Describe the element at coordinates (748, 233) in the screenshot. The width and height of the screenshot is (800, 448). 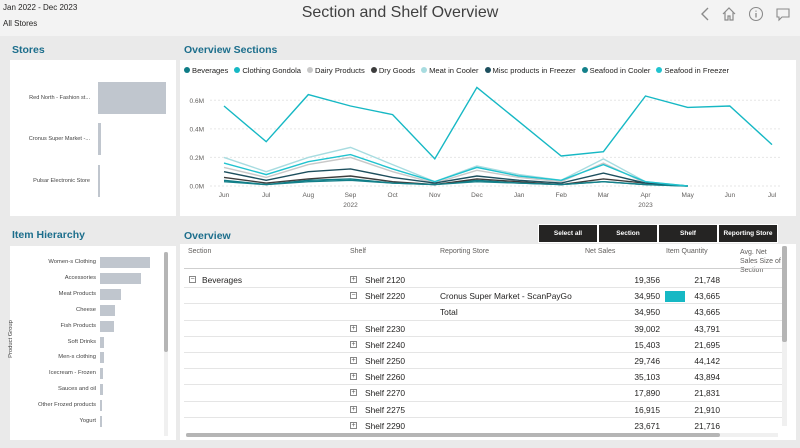
I see `reporting-store-button: Reporting Store` at that location.